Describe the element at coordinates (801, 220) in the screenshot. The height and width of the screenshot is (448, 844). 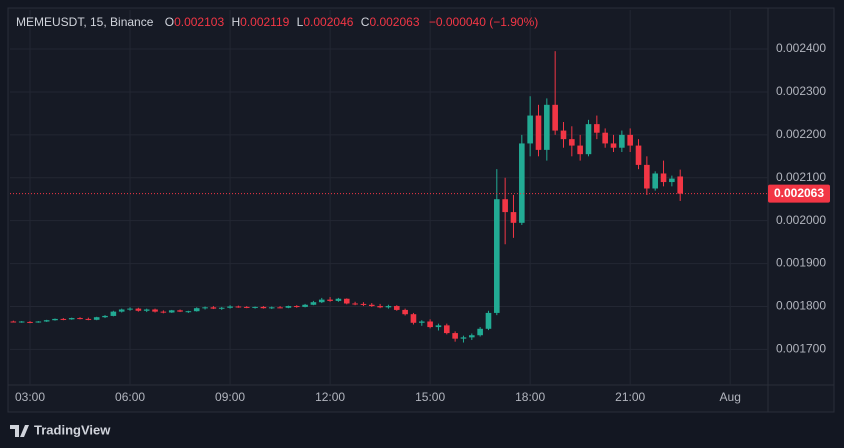
I see `y-tick-label: 0.002000` at that location.